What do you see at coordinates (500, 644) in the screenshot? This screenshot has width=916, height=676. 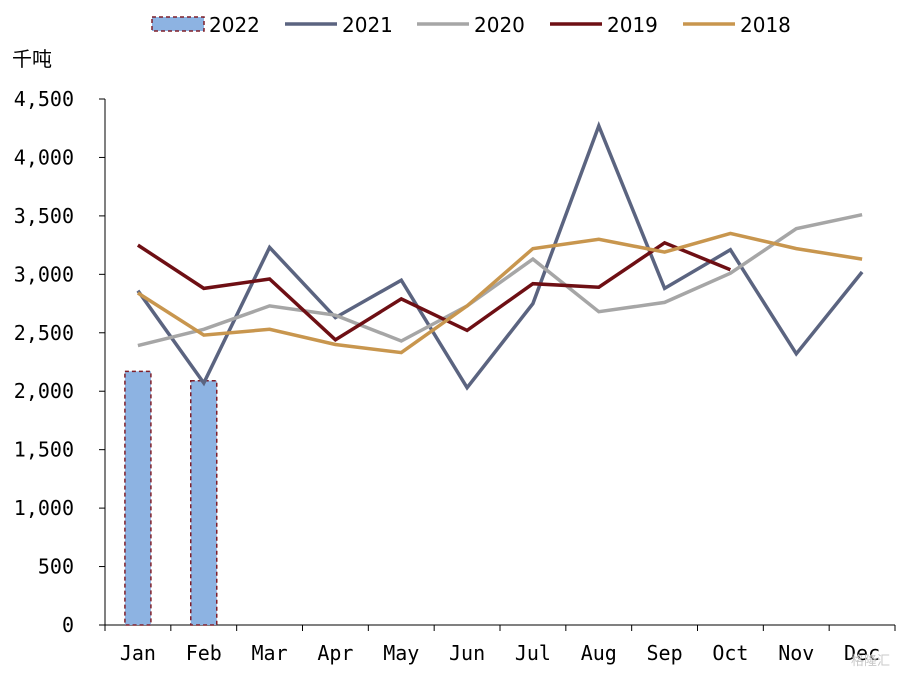 I see `x-axis: Jan Feb Mar Apr May Jun Jul Aug Sep Oct Nov Dec` at bounding box center [500, 644].